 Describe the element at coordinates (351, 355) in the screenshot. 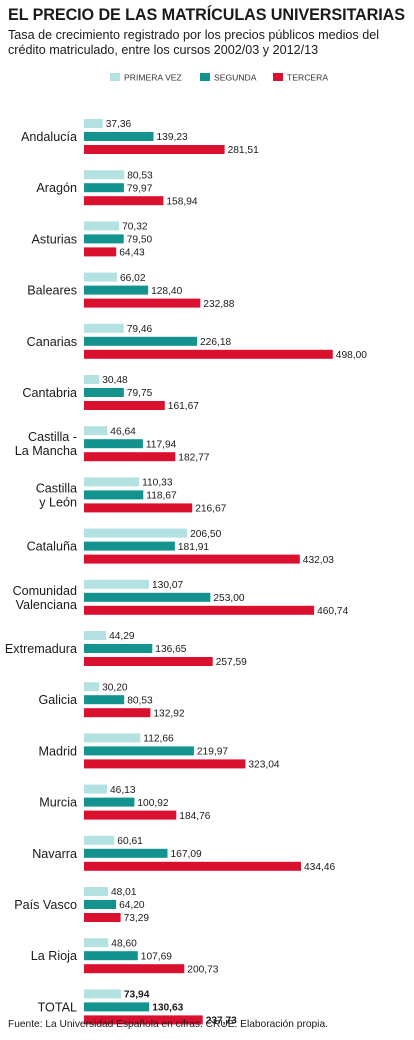

I see `value-label: 498,00` at that location.